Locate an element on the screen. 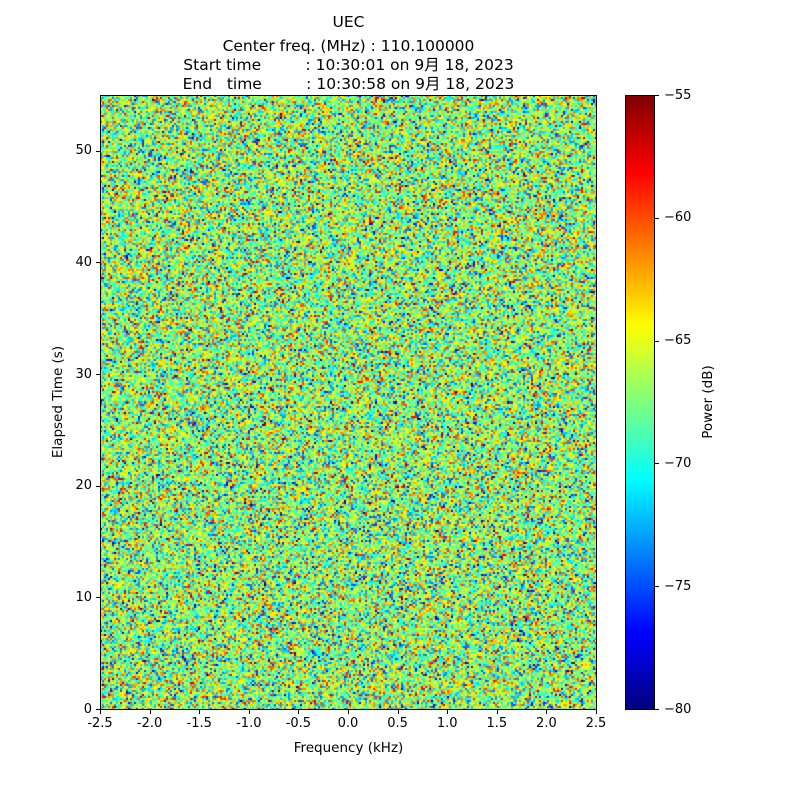  colorbar-tick-label: −70 is located at coordinates (678, 463).